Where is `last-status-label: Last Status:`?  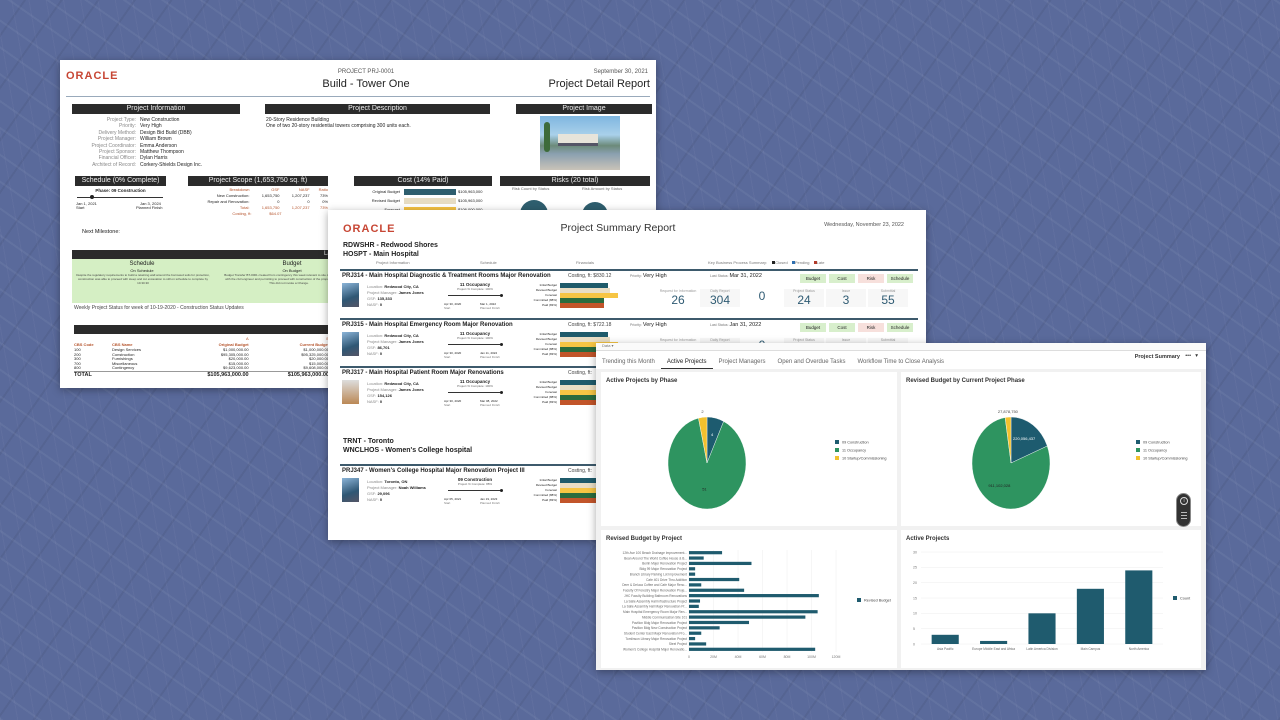
last-status-label: Last Status: is located at coordinates (720, 276).